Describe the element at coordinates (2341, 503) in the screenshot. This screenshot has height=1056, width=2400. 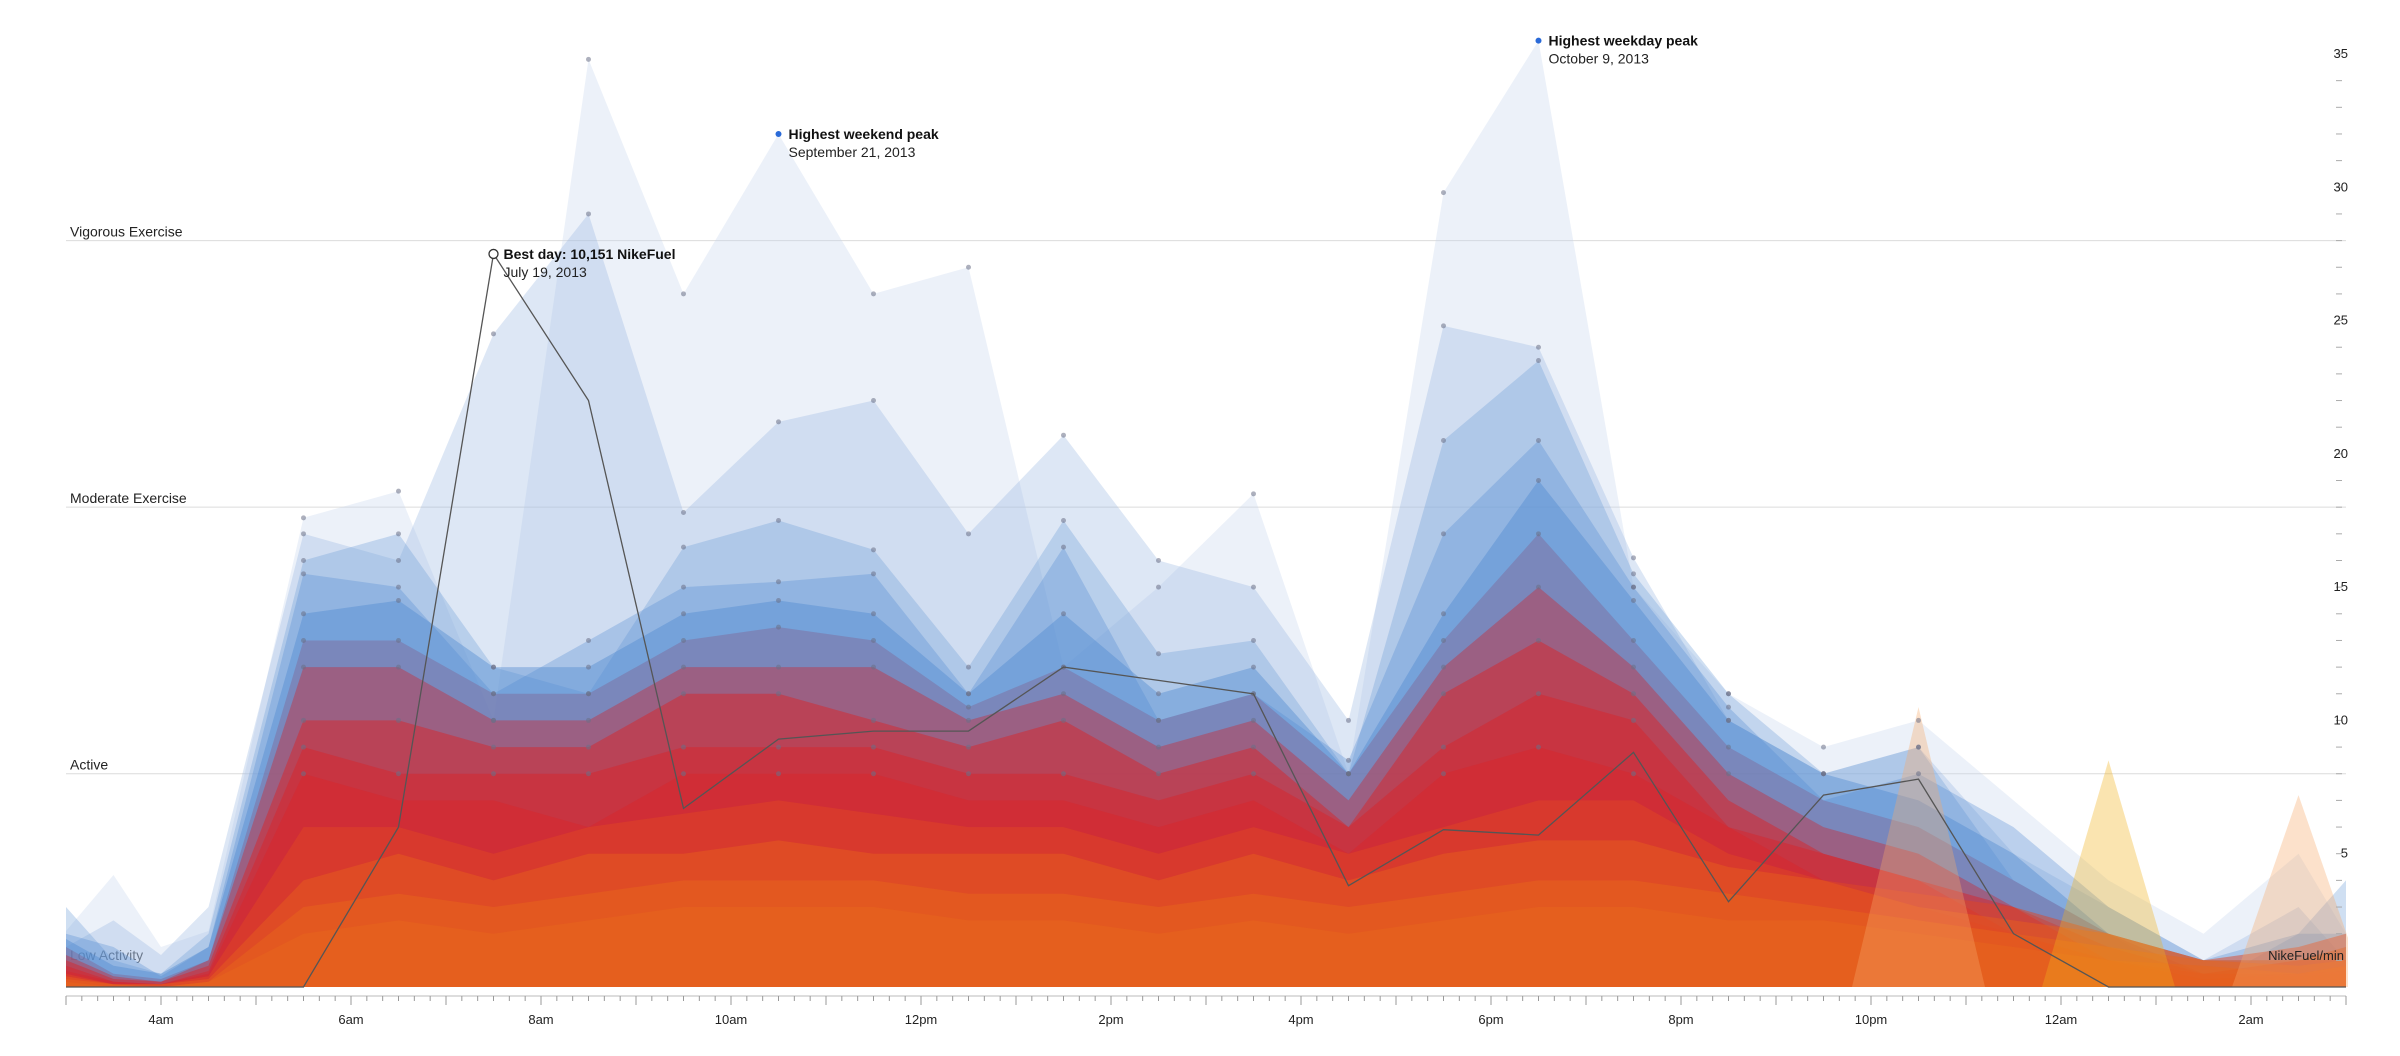
I see `y-axis: 5 10 15 20 25 30 35` at that location.